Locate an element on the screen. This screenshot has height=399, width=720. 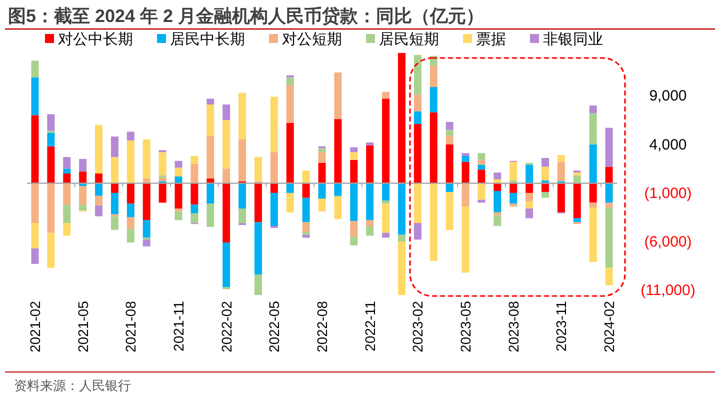
x-tick-label: 2022-08 is located at coordinates (322, 326).